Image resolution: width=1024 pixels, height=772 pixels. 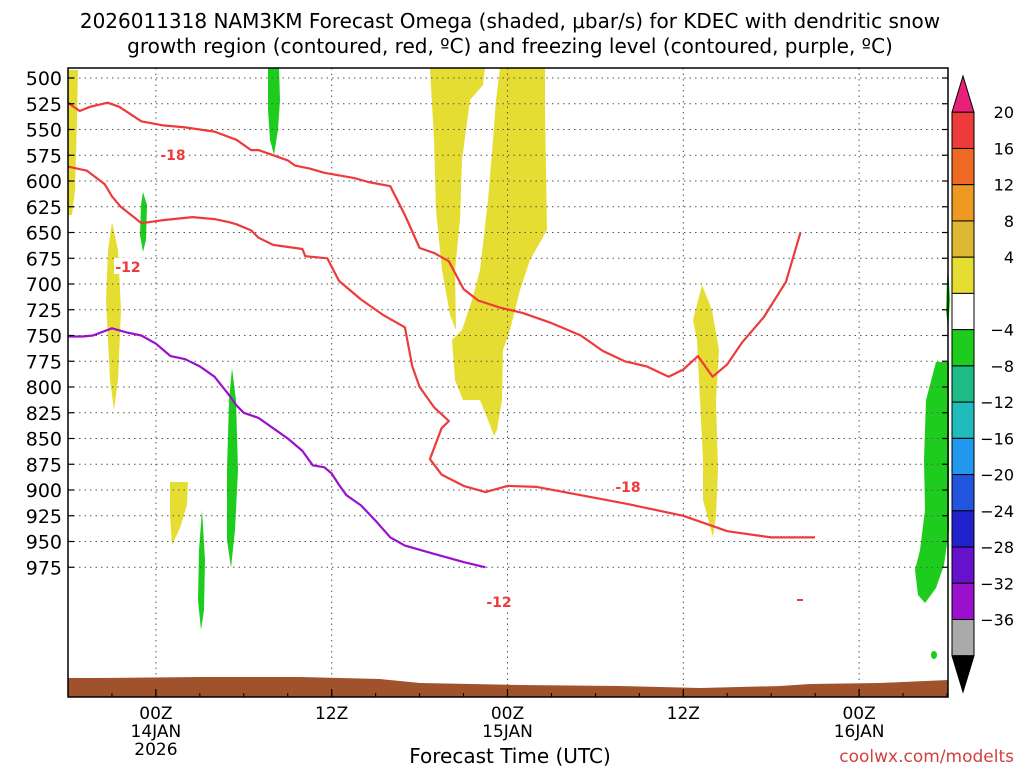 What do you see at coordinates (963, 93) in the screenshot?
I see `colorbar-cap-top` at bounding box center [963, 93].